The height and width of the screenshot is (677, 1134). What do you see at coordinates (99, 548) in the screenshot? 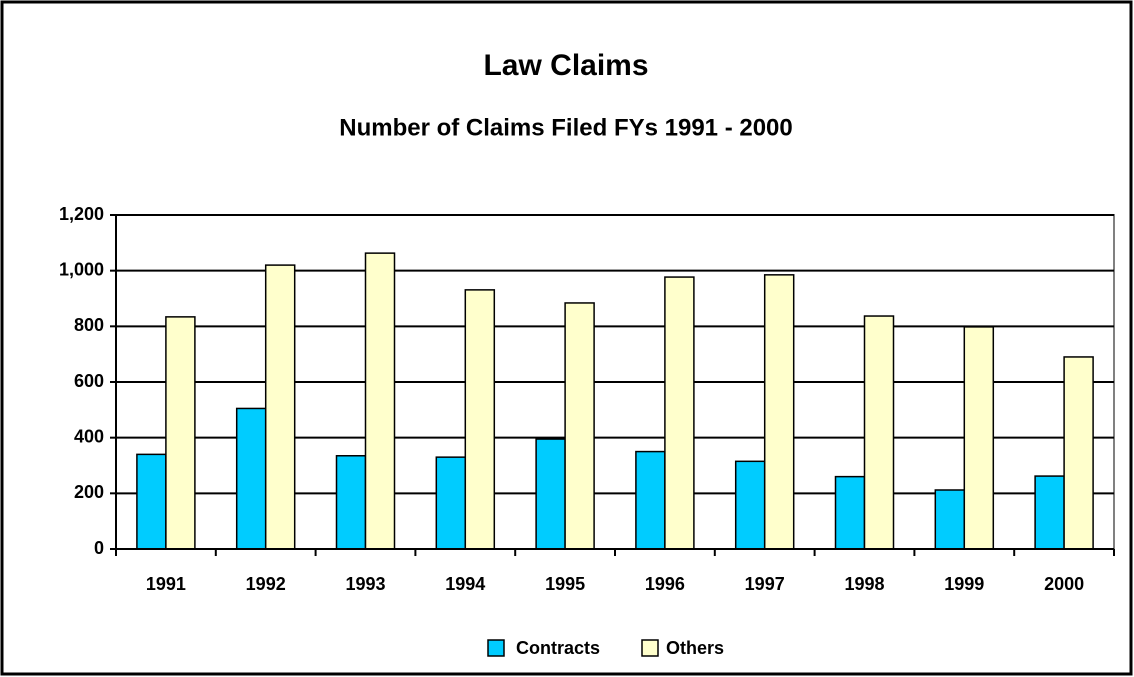
I see `y-tick-label: 0` at bounding box center [99, 548].